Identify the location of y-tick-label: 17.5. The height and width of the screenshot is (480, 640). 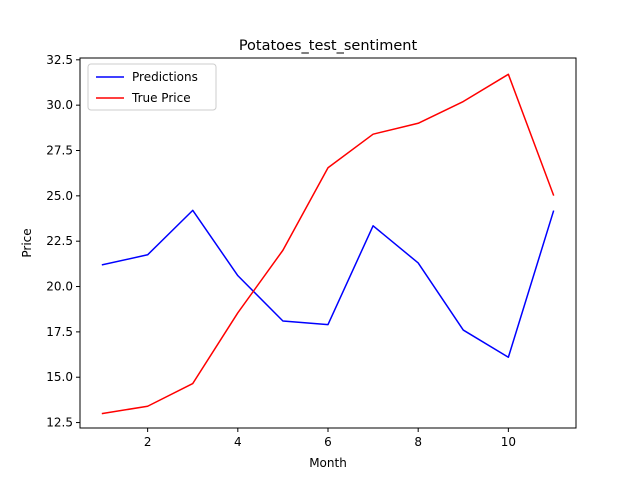
(59, 332).